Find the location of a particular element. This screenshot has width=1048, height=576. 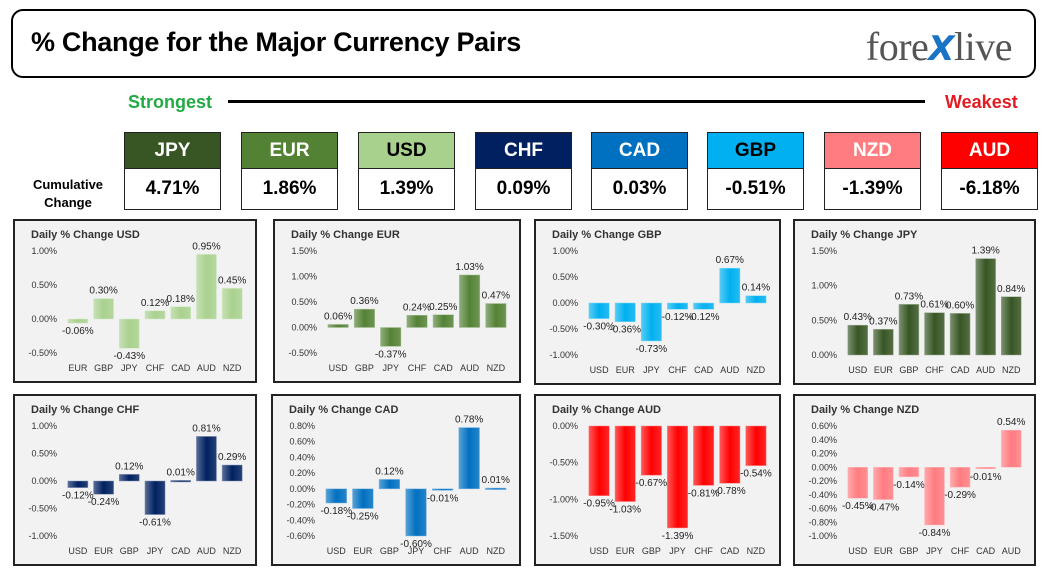

currency-code: CHF is located at coordinates (523, 150).